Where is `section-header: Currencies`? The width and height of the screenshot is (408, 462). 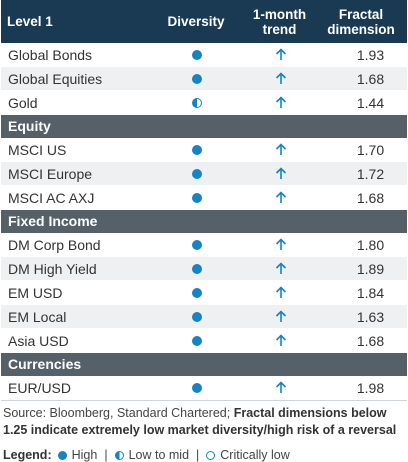 section-header: Currencies is located at coordinates (204, 364).